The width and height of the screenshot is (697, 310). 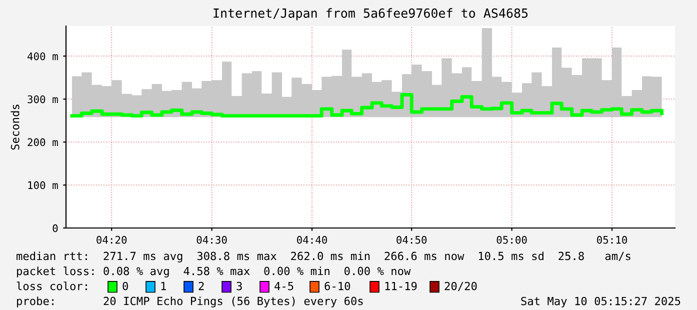 What do you see at coordinates (51, 286) in the screenshot?
I see `text: loss color:` at bounding box center [51, 286].